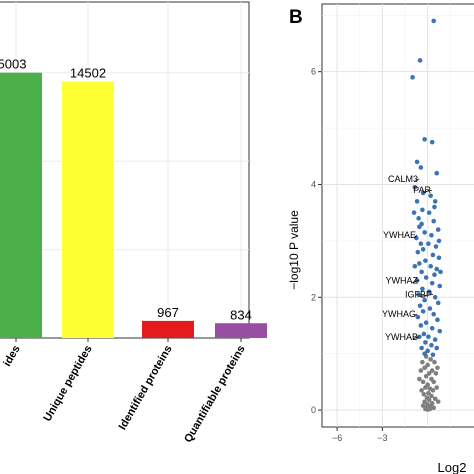 The height and width of the screenshot is (474, 474). I want to click on volcano-y-tick-label: 0, so click(313, 410).